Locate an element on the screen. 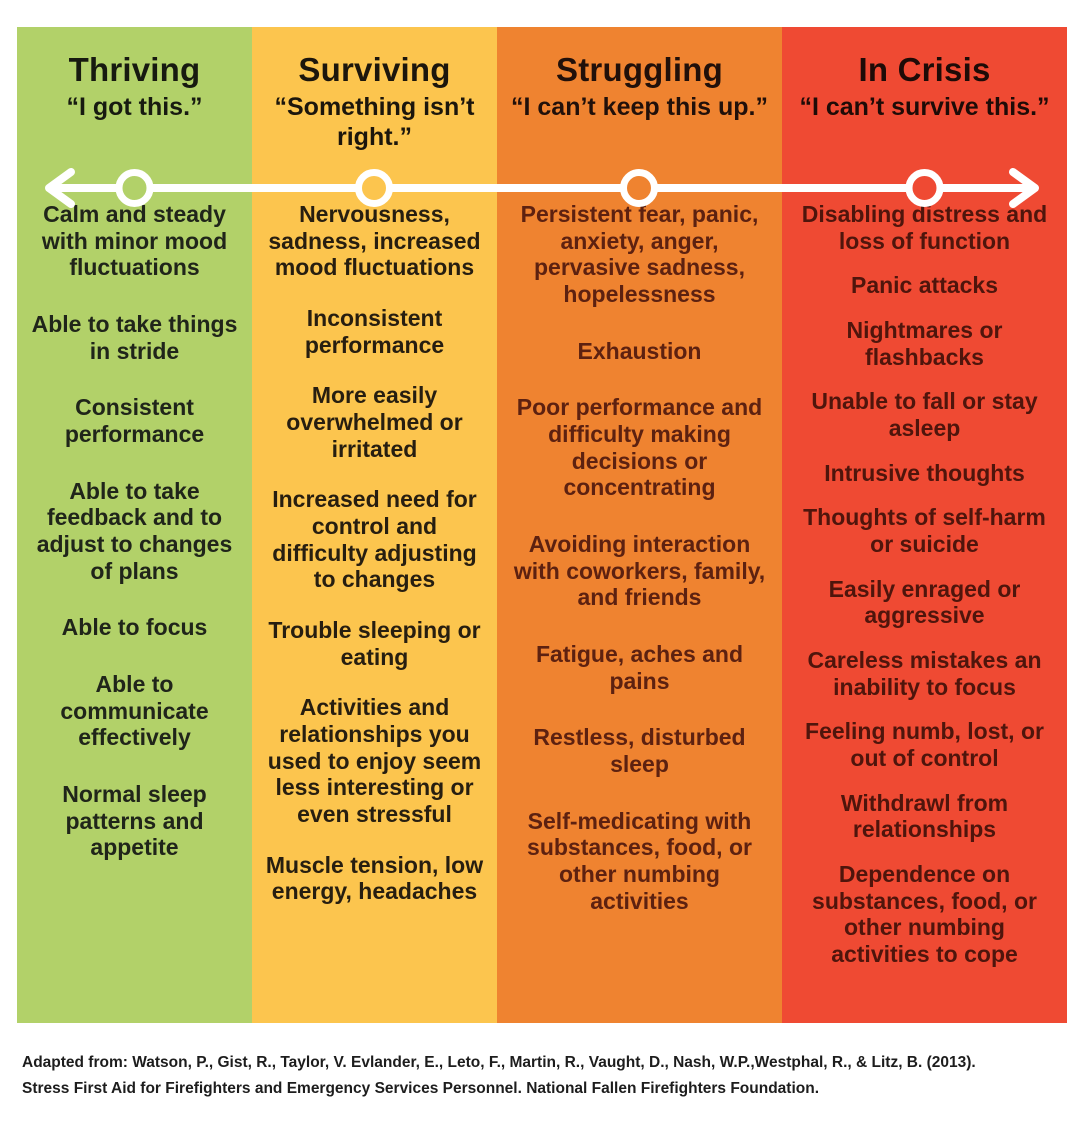 The image size is (1080, 1125). list-item: Normal sleep patterns and appetite is located at coordinates (134, 821).